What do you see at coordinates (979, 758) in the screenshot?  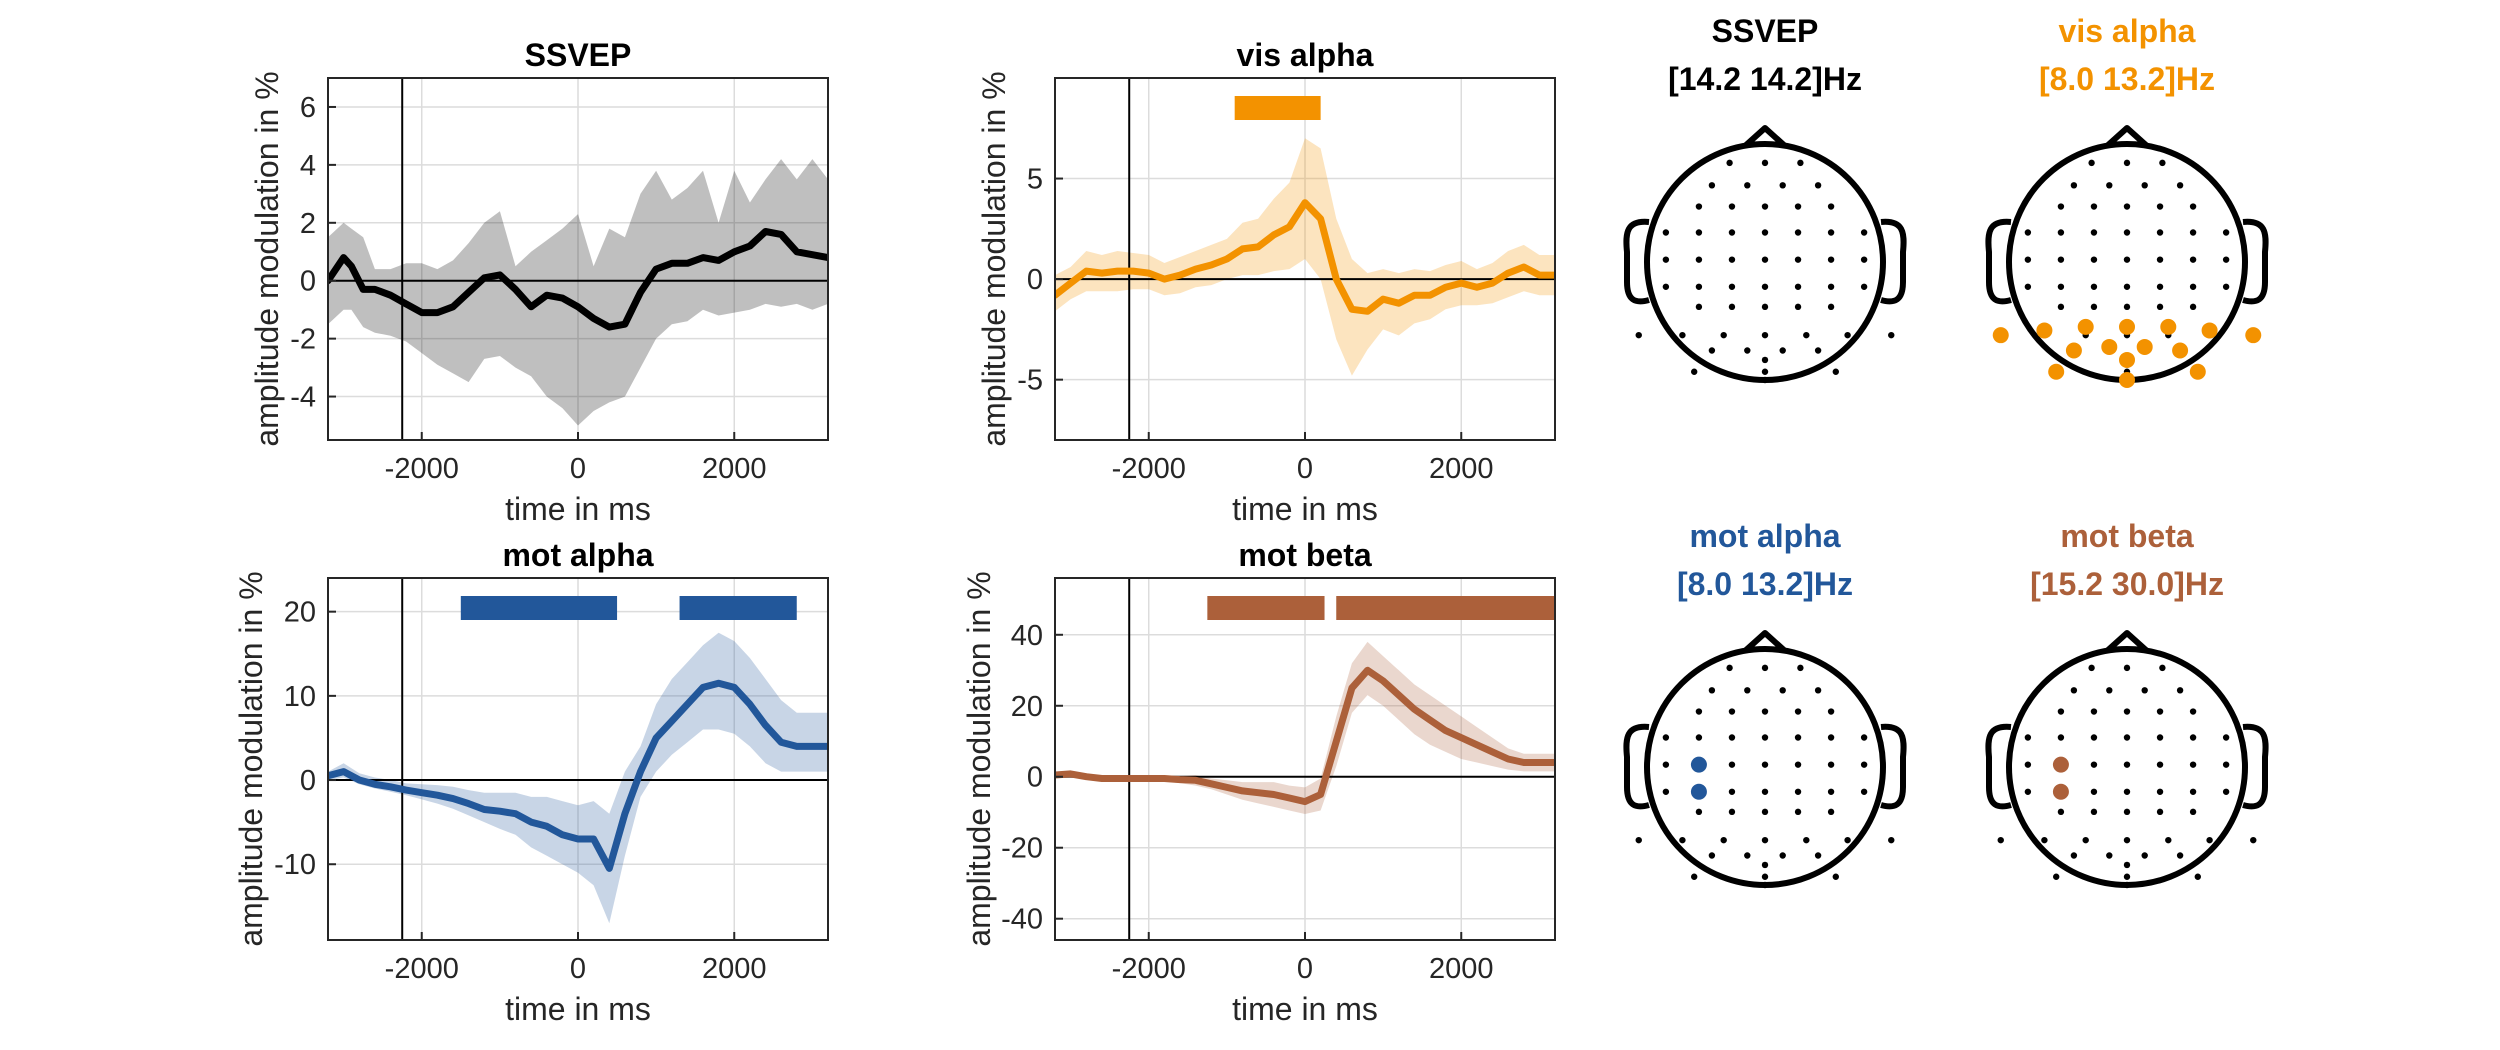 I see `y-axis-label: amplitude modulation in %` at bounding box center [979, 758].